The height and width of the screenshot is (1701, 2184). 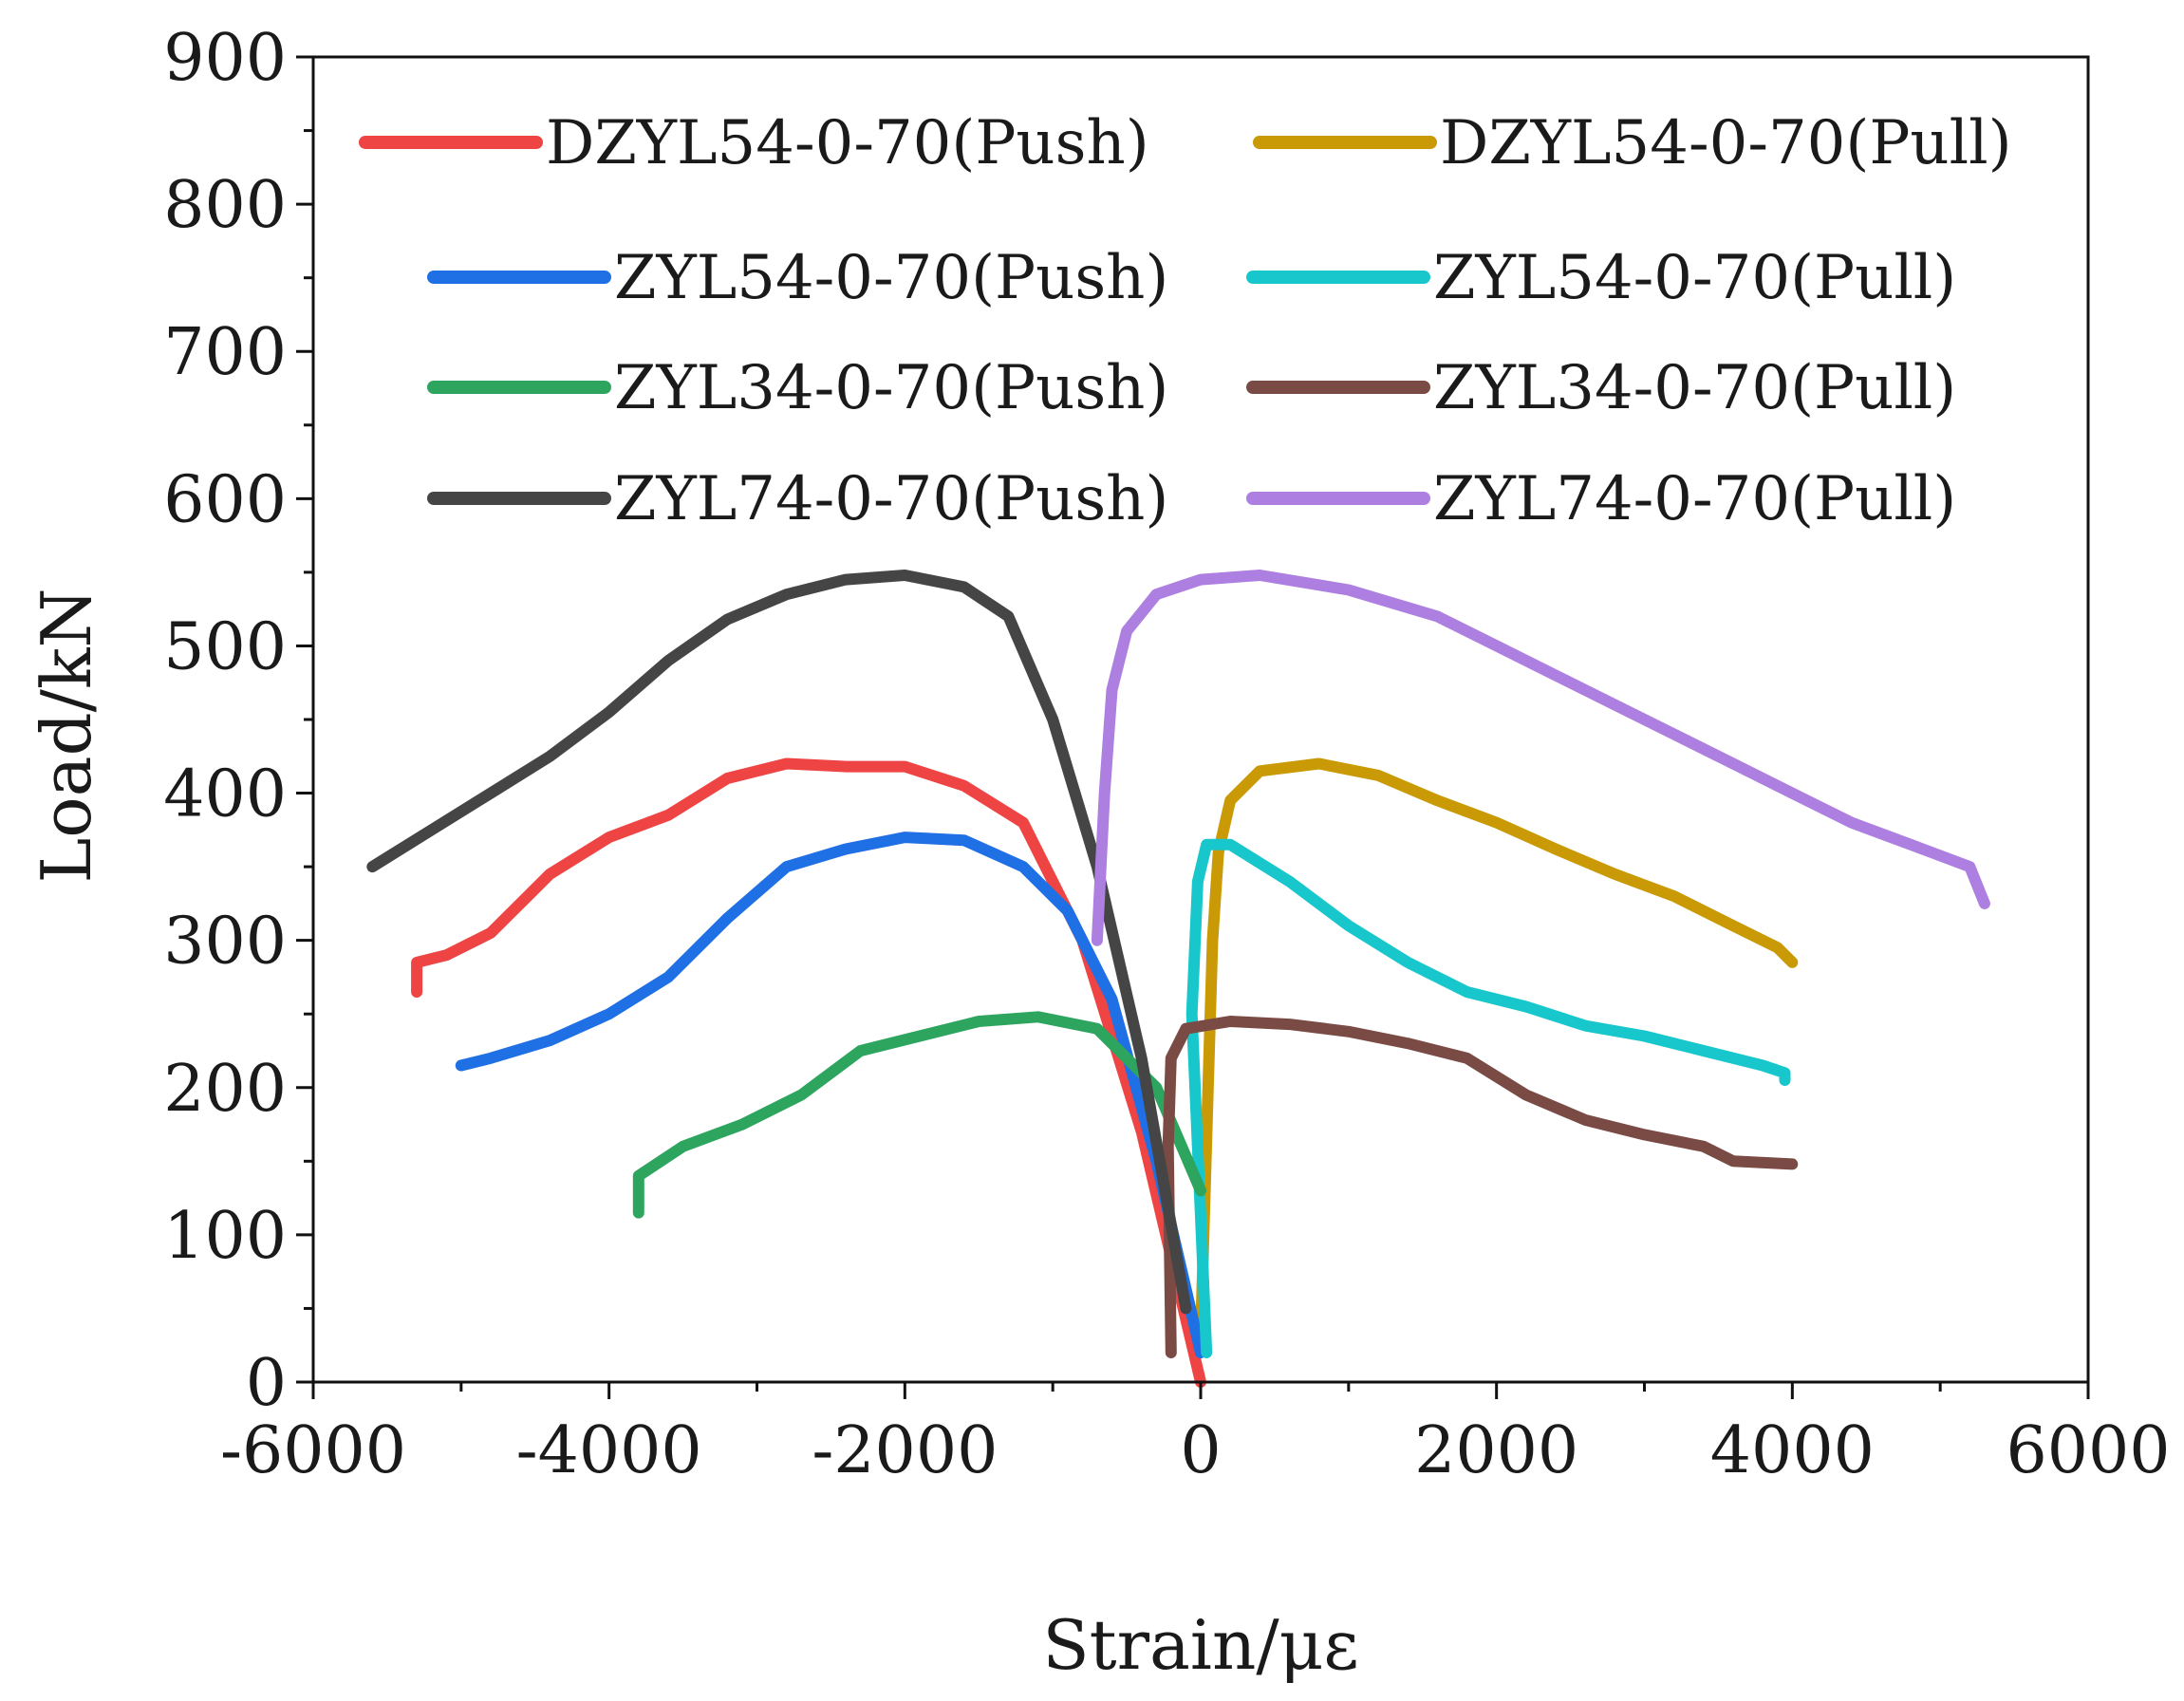 What do you see at coordinates (225, 353) in the screenshot?
I see `y-tick-label: 700` at bounding box center [225, 353].